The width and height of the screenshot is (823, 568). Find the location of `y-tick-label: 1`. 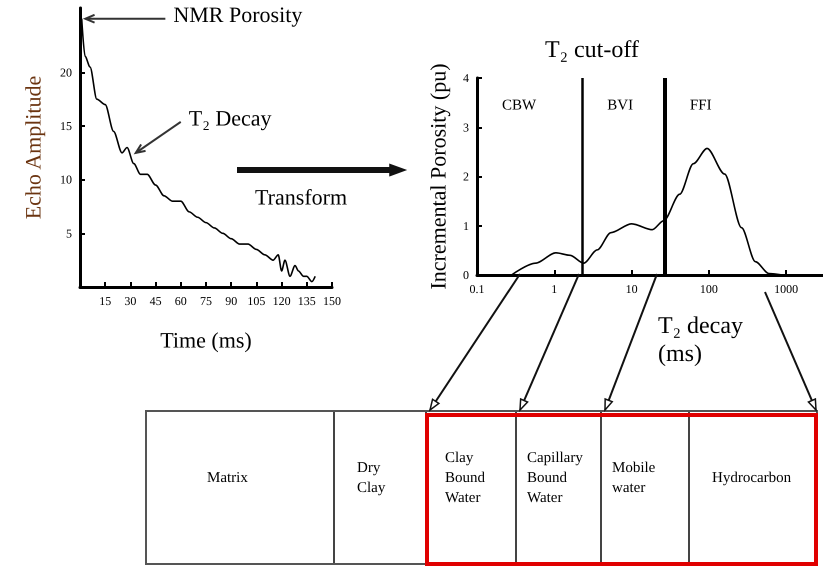

y-tick-label: 1 is located at coordinates (466, 225).